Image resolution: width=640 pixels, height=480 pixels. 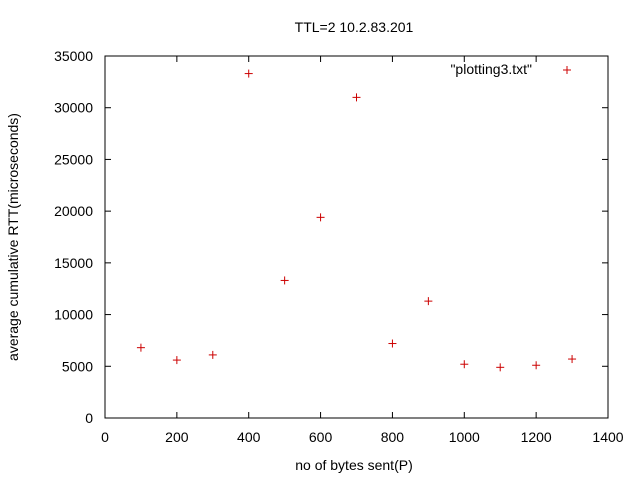 What do you see at coordinates (73, 56) in the screenshot?
I see `y-tick-label: 35000` at bounding box center [73, 56].